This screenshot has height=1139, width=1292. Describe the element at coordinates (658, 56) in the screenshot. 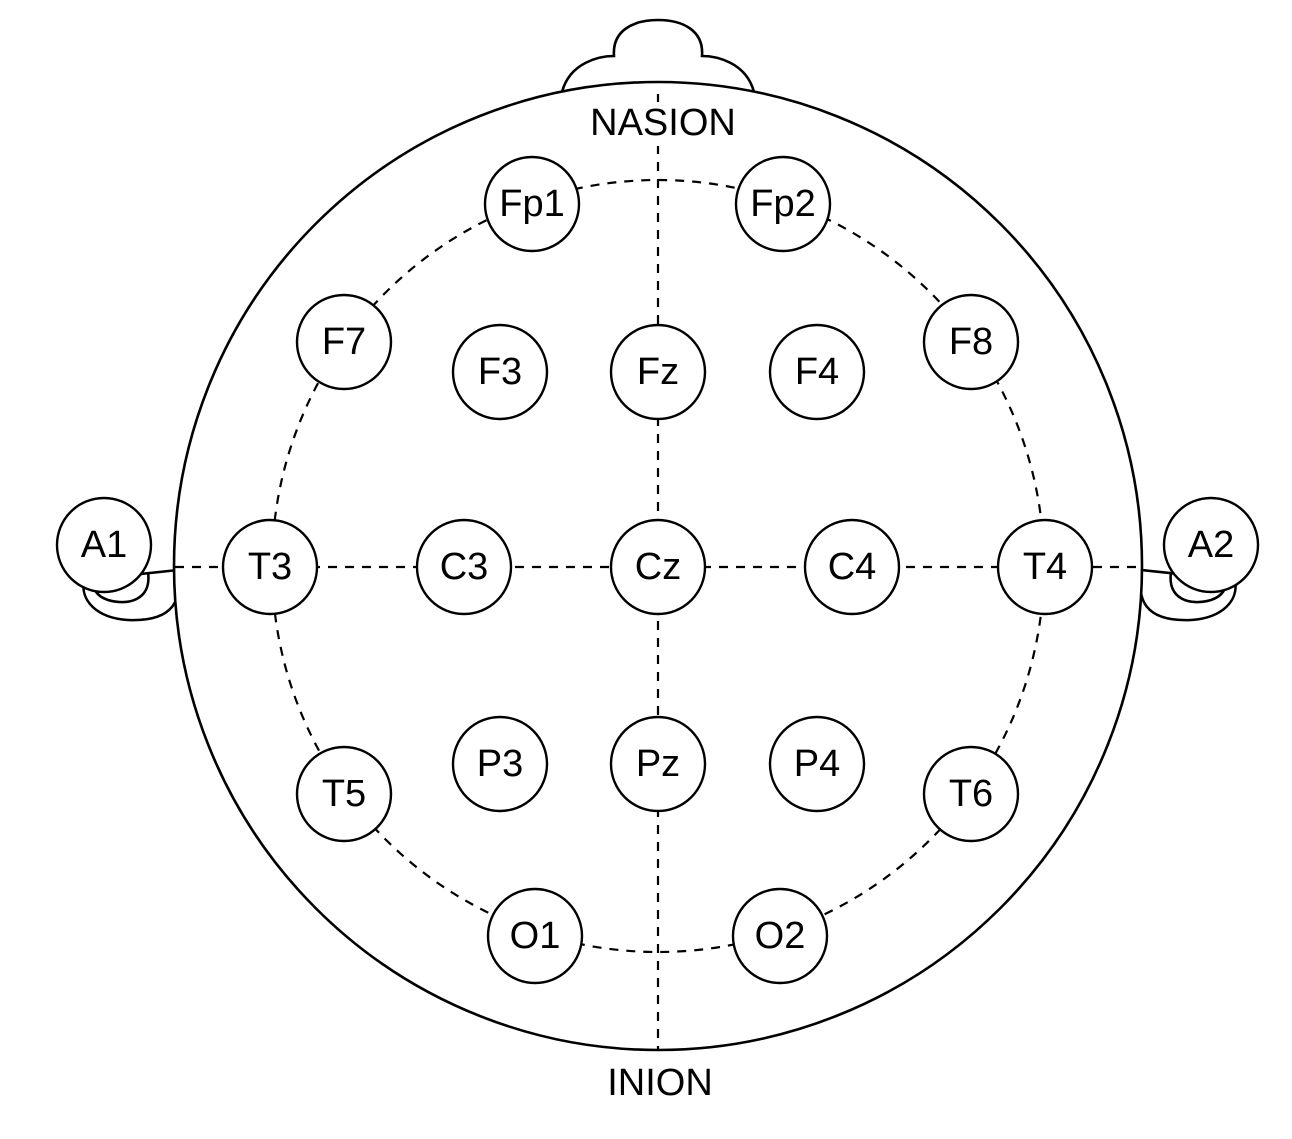

I see `nose-outline` at that location.